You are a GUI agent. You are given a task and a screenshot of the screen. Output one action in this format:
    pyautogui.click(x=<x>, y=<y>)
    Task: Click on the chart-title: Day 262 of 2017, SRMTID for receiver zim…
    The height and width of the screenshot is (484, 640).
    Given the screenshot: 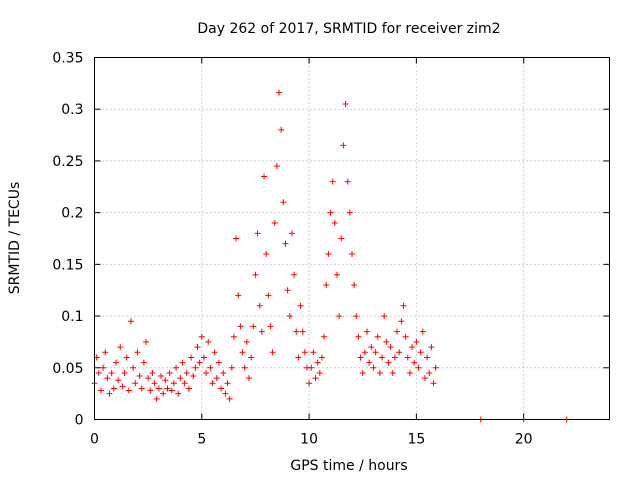 What is the action you would take?
    pyautogui.click(x=348, y=29)
    